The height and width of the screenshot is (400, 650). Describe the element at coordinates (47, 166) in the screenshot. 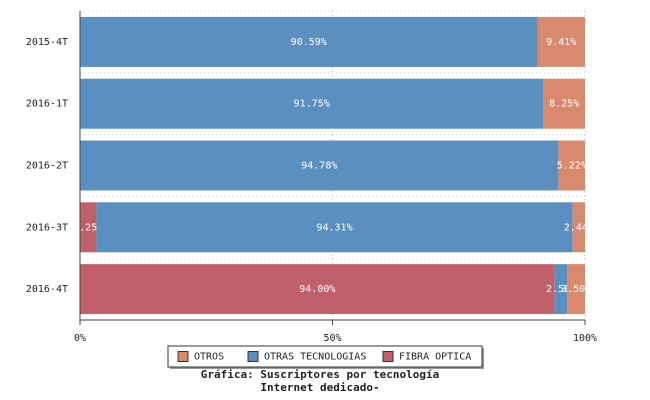

I see `y-tick-label: 2016-2T` at that location.